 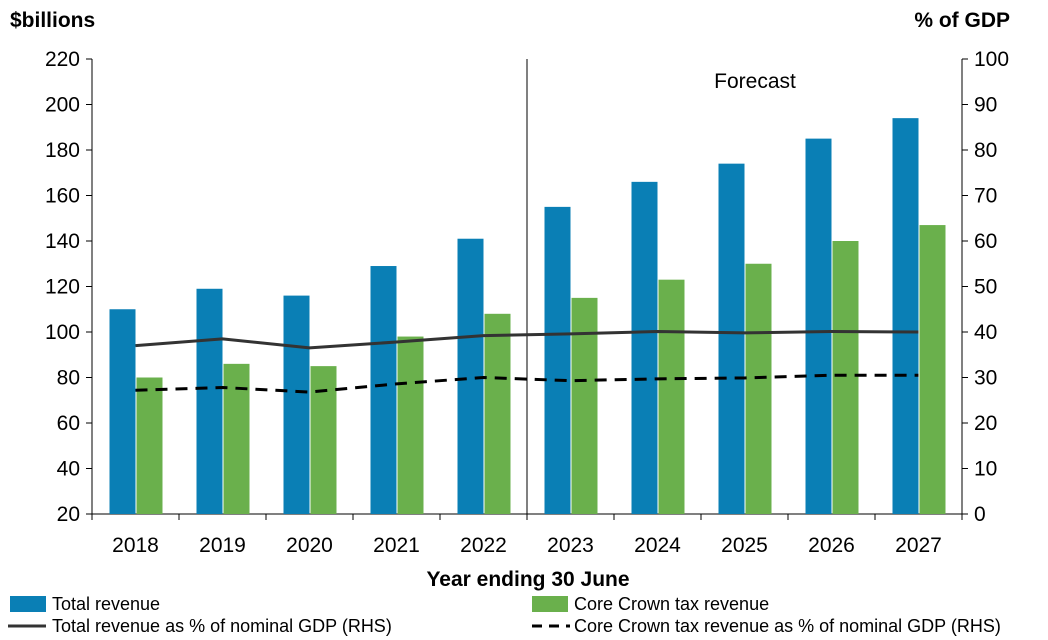 What do you see at coordinates (985, 469) in the screenshot?
I see `right-tick-label: 10` at bounding box center [985, 469].